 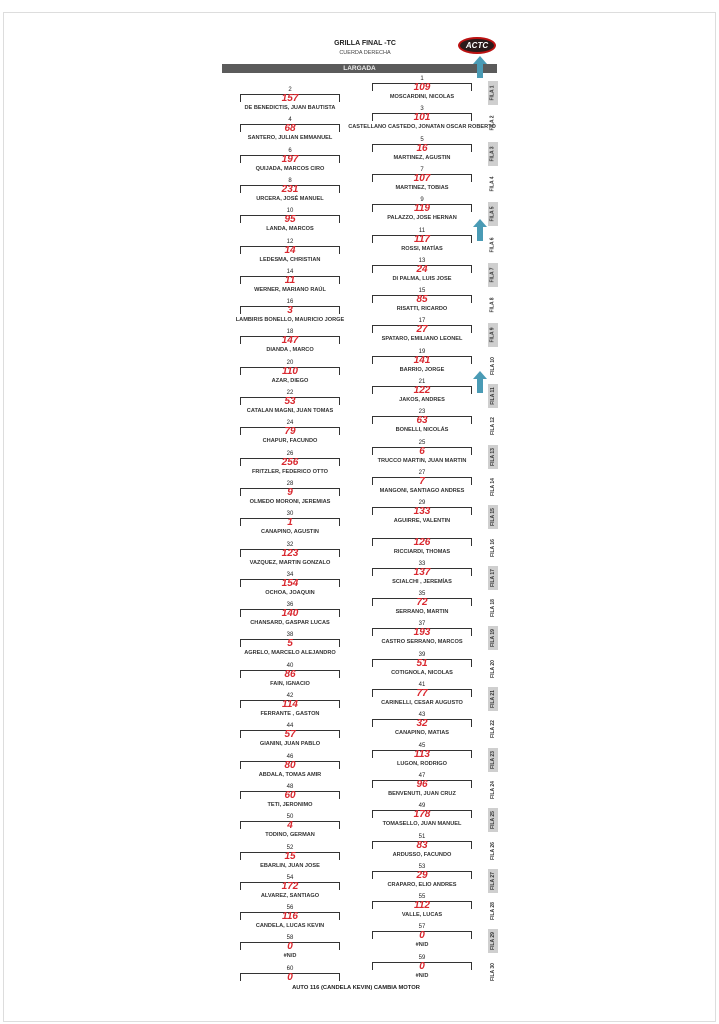 I want to click on grid-slot-left: 36 140 CHANSARD, GASPAR LUCAS, so click(x=290, y=617).